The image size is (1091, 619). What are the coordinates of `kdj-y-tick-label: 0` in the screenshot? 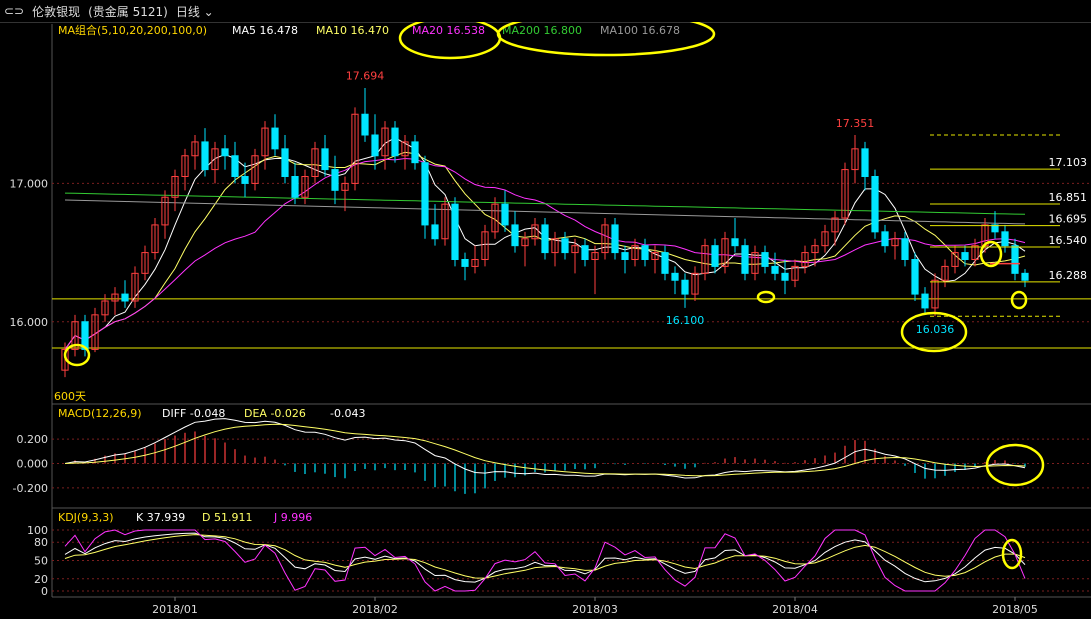 It's located at (44, 591).